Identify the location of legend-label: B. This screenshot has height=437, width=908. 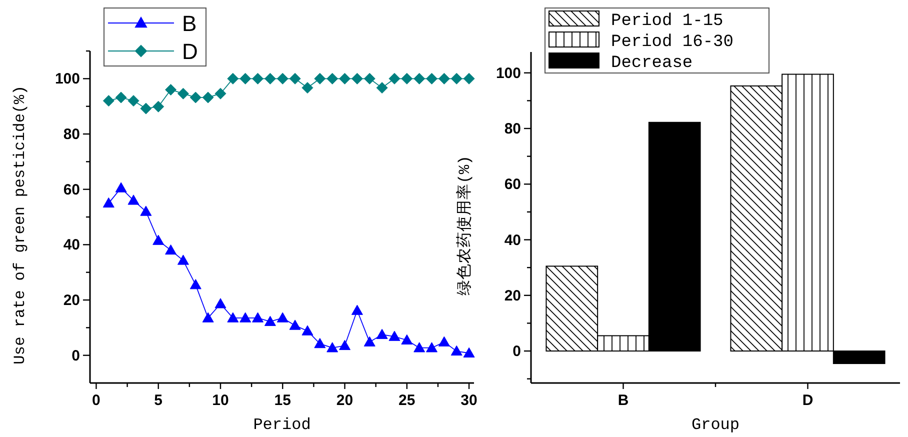
(189, 23).